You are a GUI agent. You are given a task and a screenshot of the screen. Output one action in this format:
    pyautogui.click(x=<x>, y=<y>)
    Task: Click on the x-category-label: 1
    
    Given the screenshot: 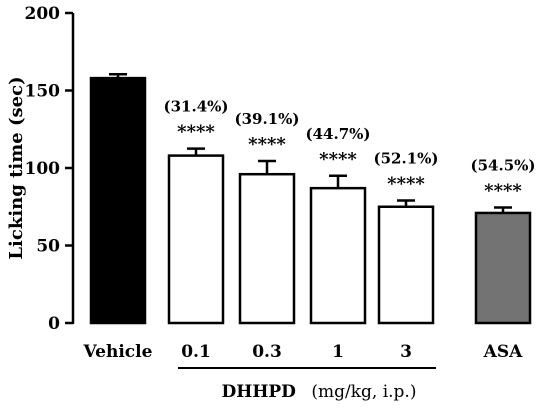 What is the action you would take?
    pyautogui.click(x=338, y=352)
    